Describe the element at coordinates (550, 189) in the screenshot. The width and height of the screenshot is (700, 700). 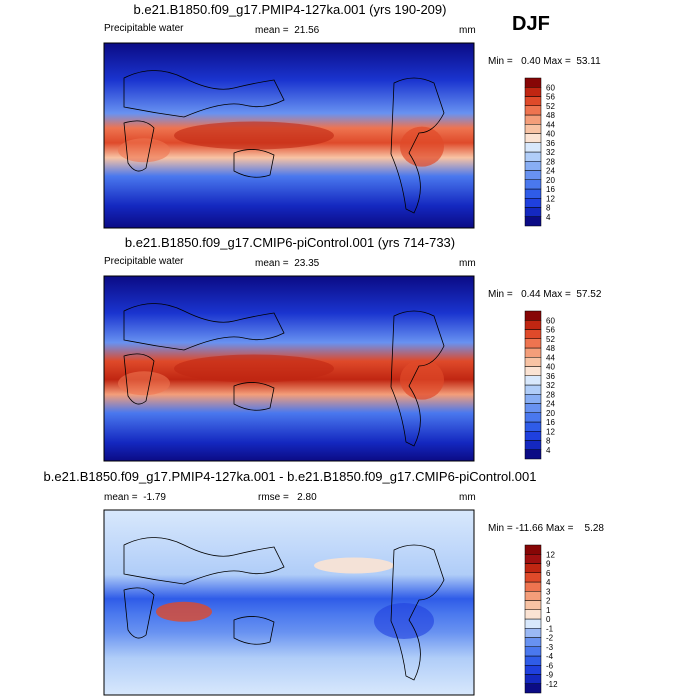
I see `colorbar-label: 16` at that location.